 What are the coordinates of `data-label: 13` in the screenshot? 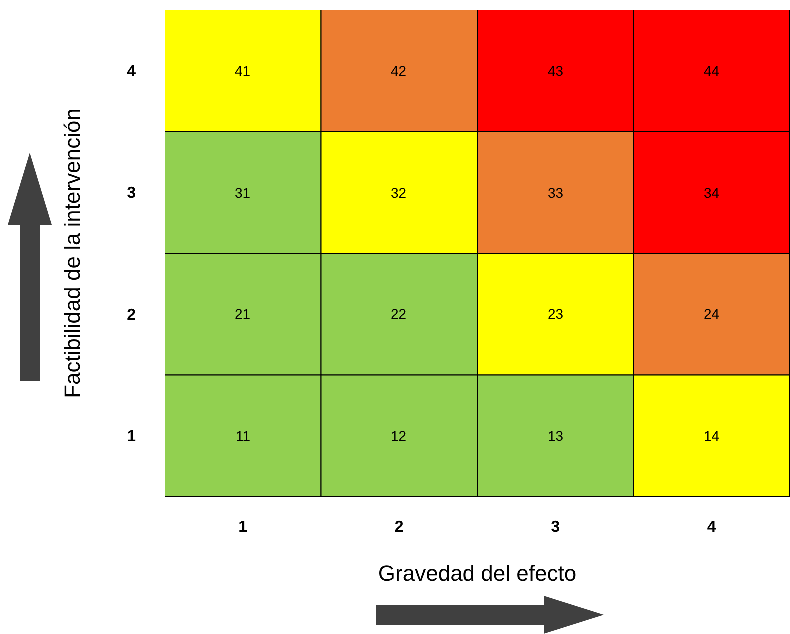 It's located at (556, 436).